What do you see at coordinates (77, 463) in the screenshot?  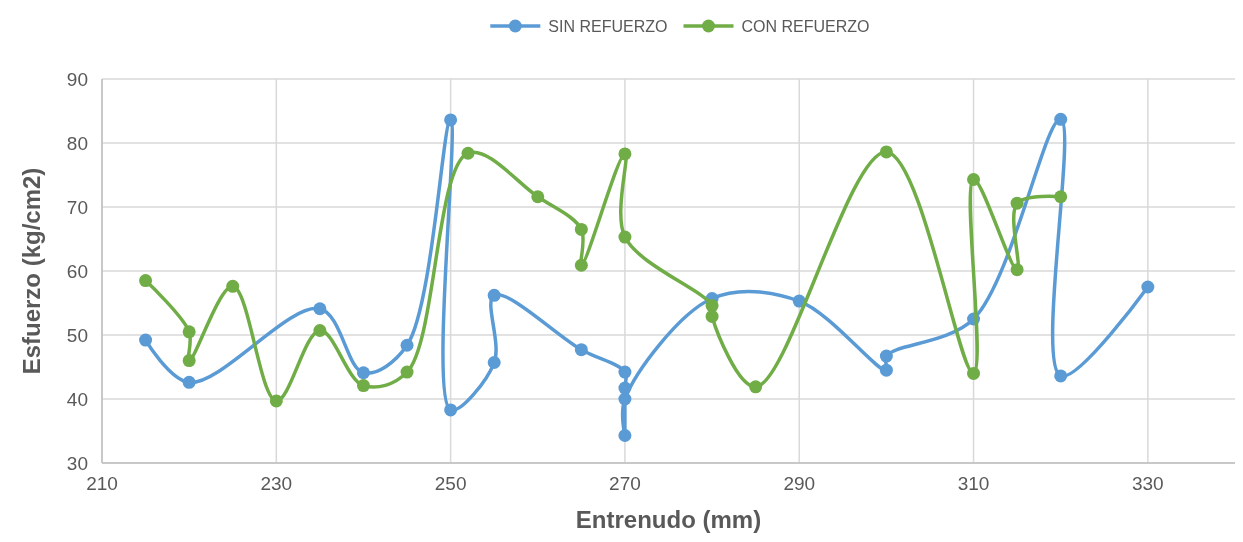 I see `y-tick-label: 30` at bounding box center [77, 463].